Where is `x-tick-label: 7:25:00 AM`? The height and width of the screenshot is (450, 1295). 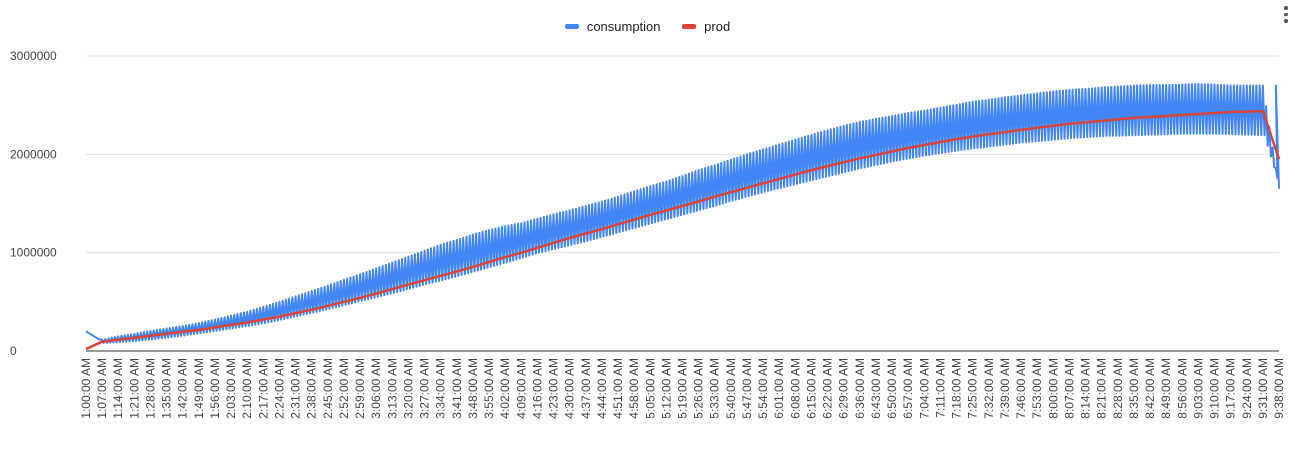
x-tick-label: 7:25:00 AM is located at coordinates (973, 388).